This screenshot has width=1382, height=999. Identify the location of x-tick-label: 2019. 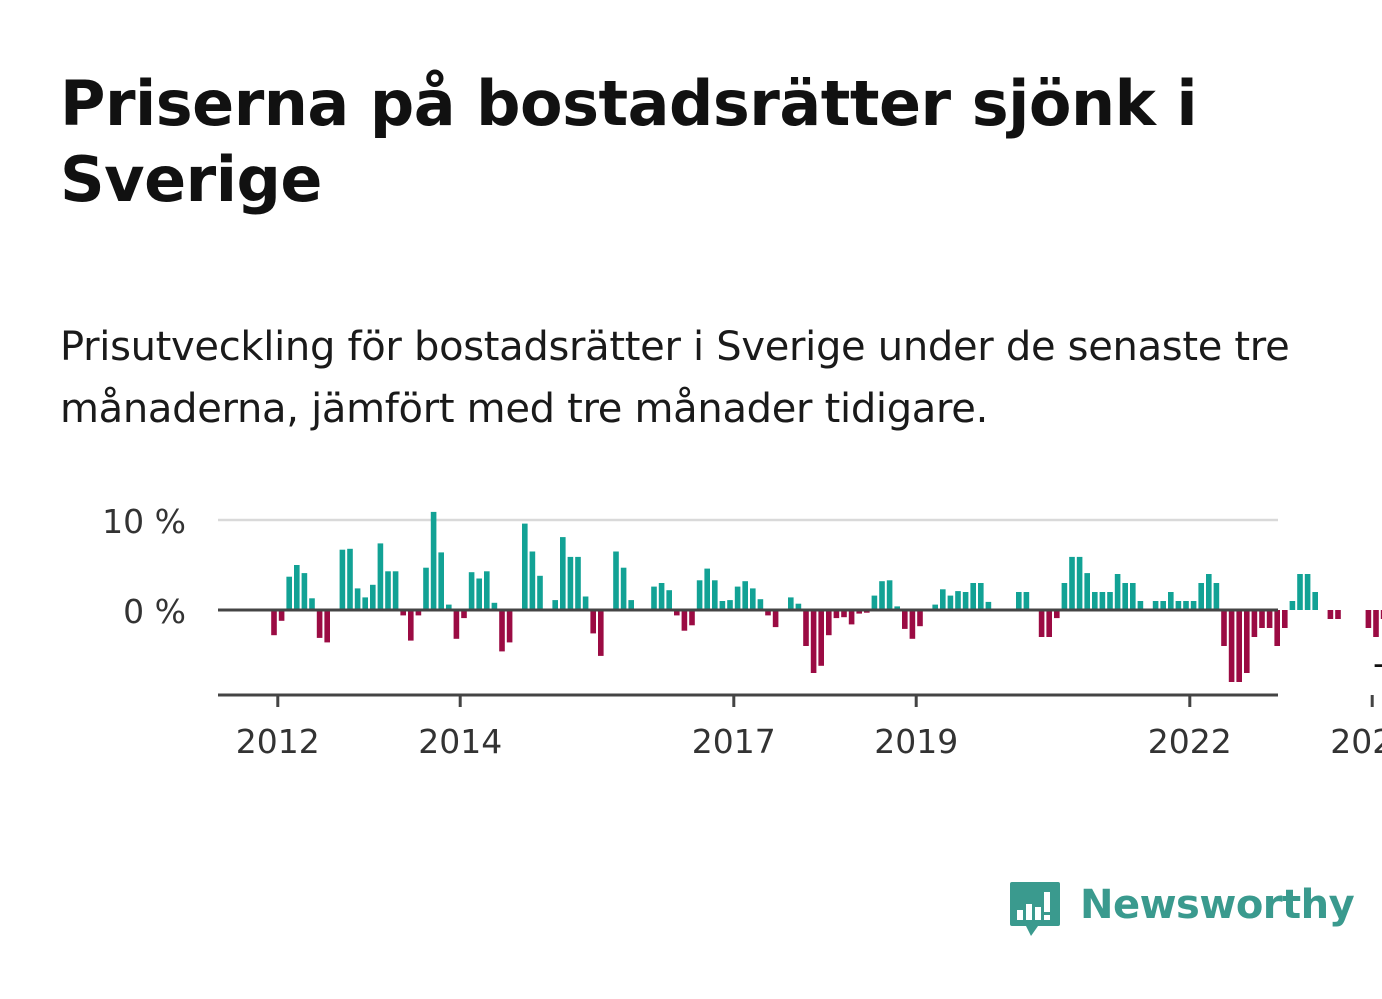
(916, 741).